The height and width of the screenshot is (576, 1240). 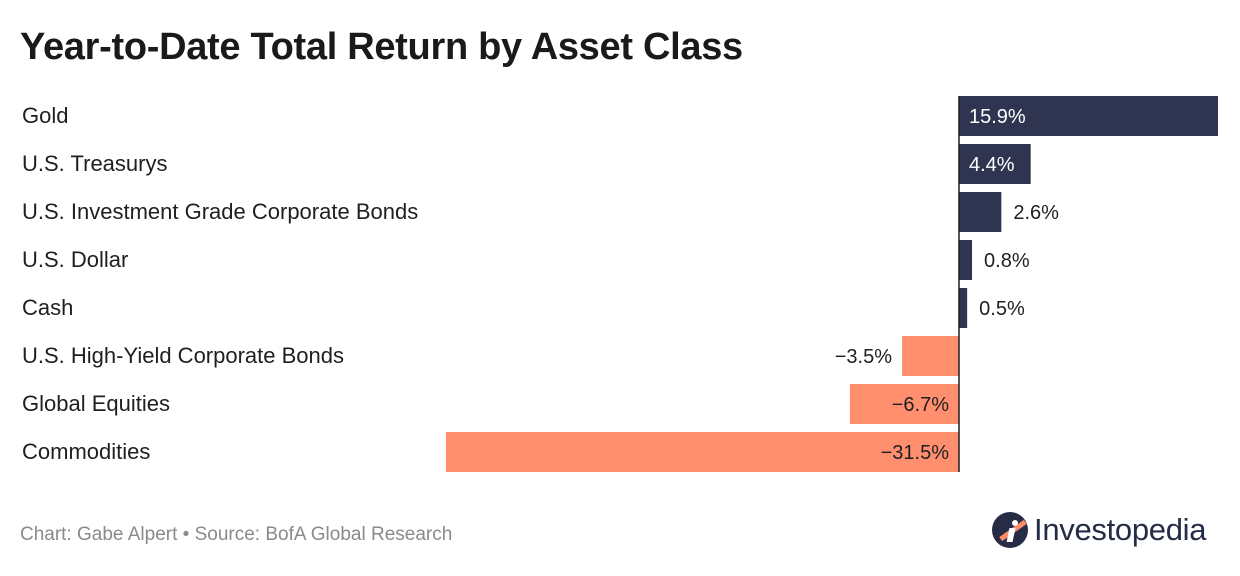 I want to click on bar-global-equities, so click(x=904, y=404).